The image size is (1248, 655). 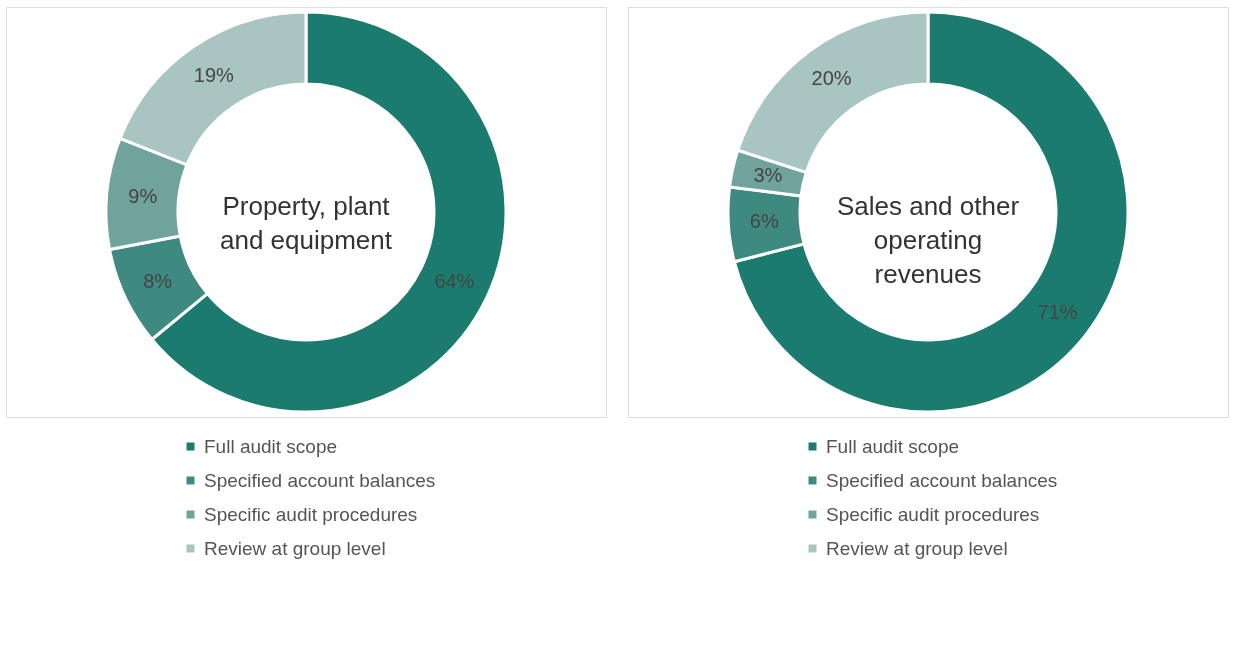 I want to click on data-label: 9%, so click(x=143, y=195).